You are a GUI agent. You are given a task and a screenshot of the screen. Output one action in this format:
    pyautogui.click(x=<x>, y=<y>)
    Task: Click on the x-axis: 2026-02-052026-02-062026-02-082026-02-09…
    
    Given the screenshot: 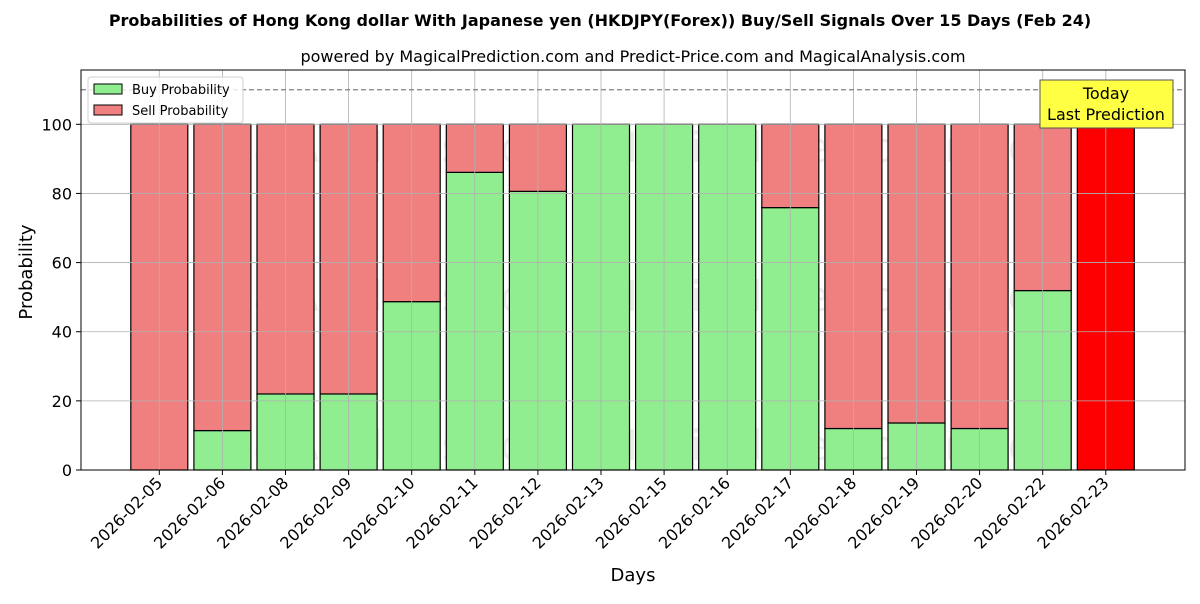 What is the action you would take?
    pyautogui.click(x=600, y=511)
    